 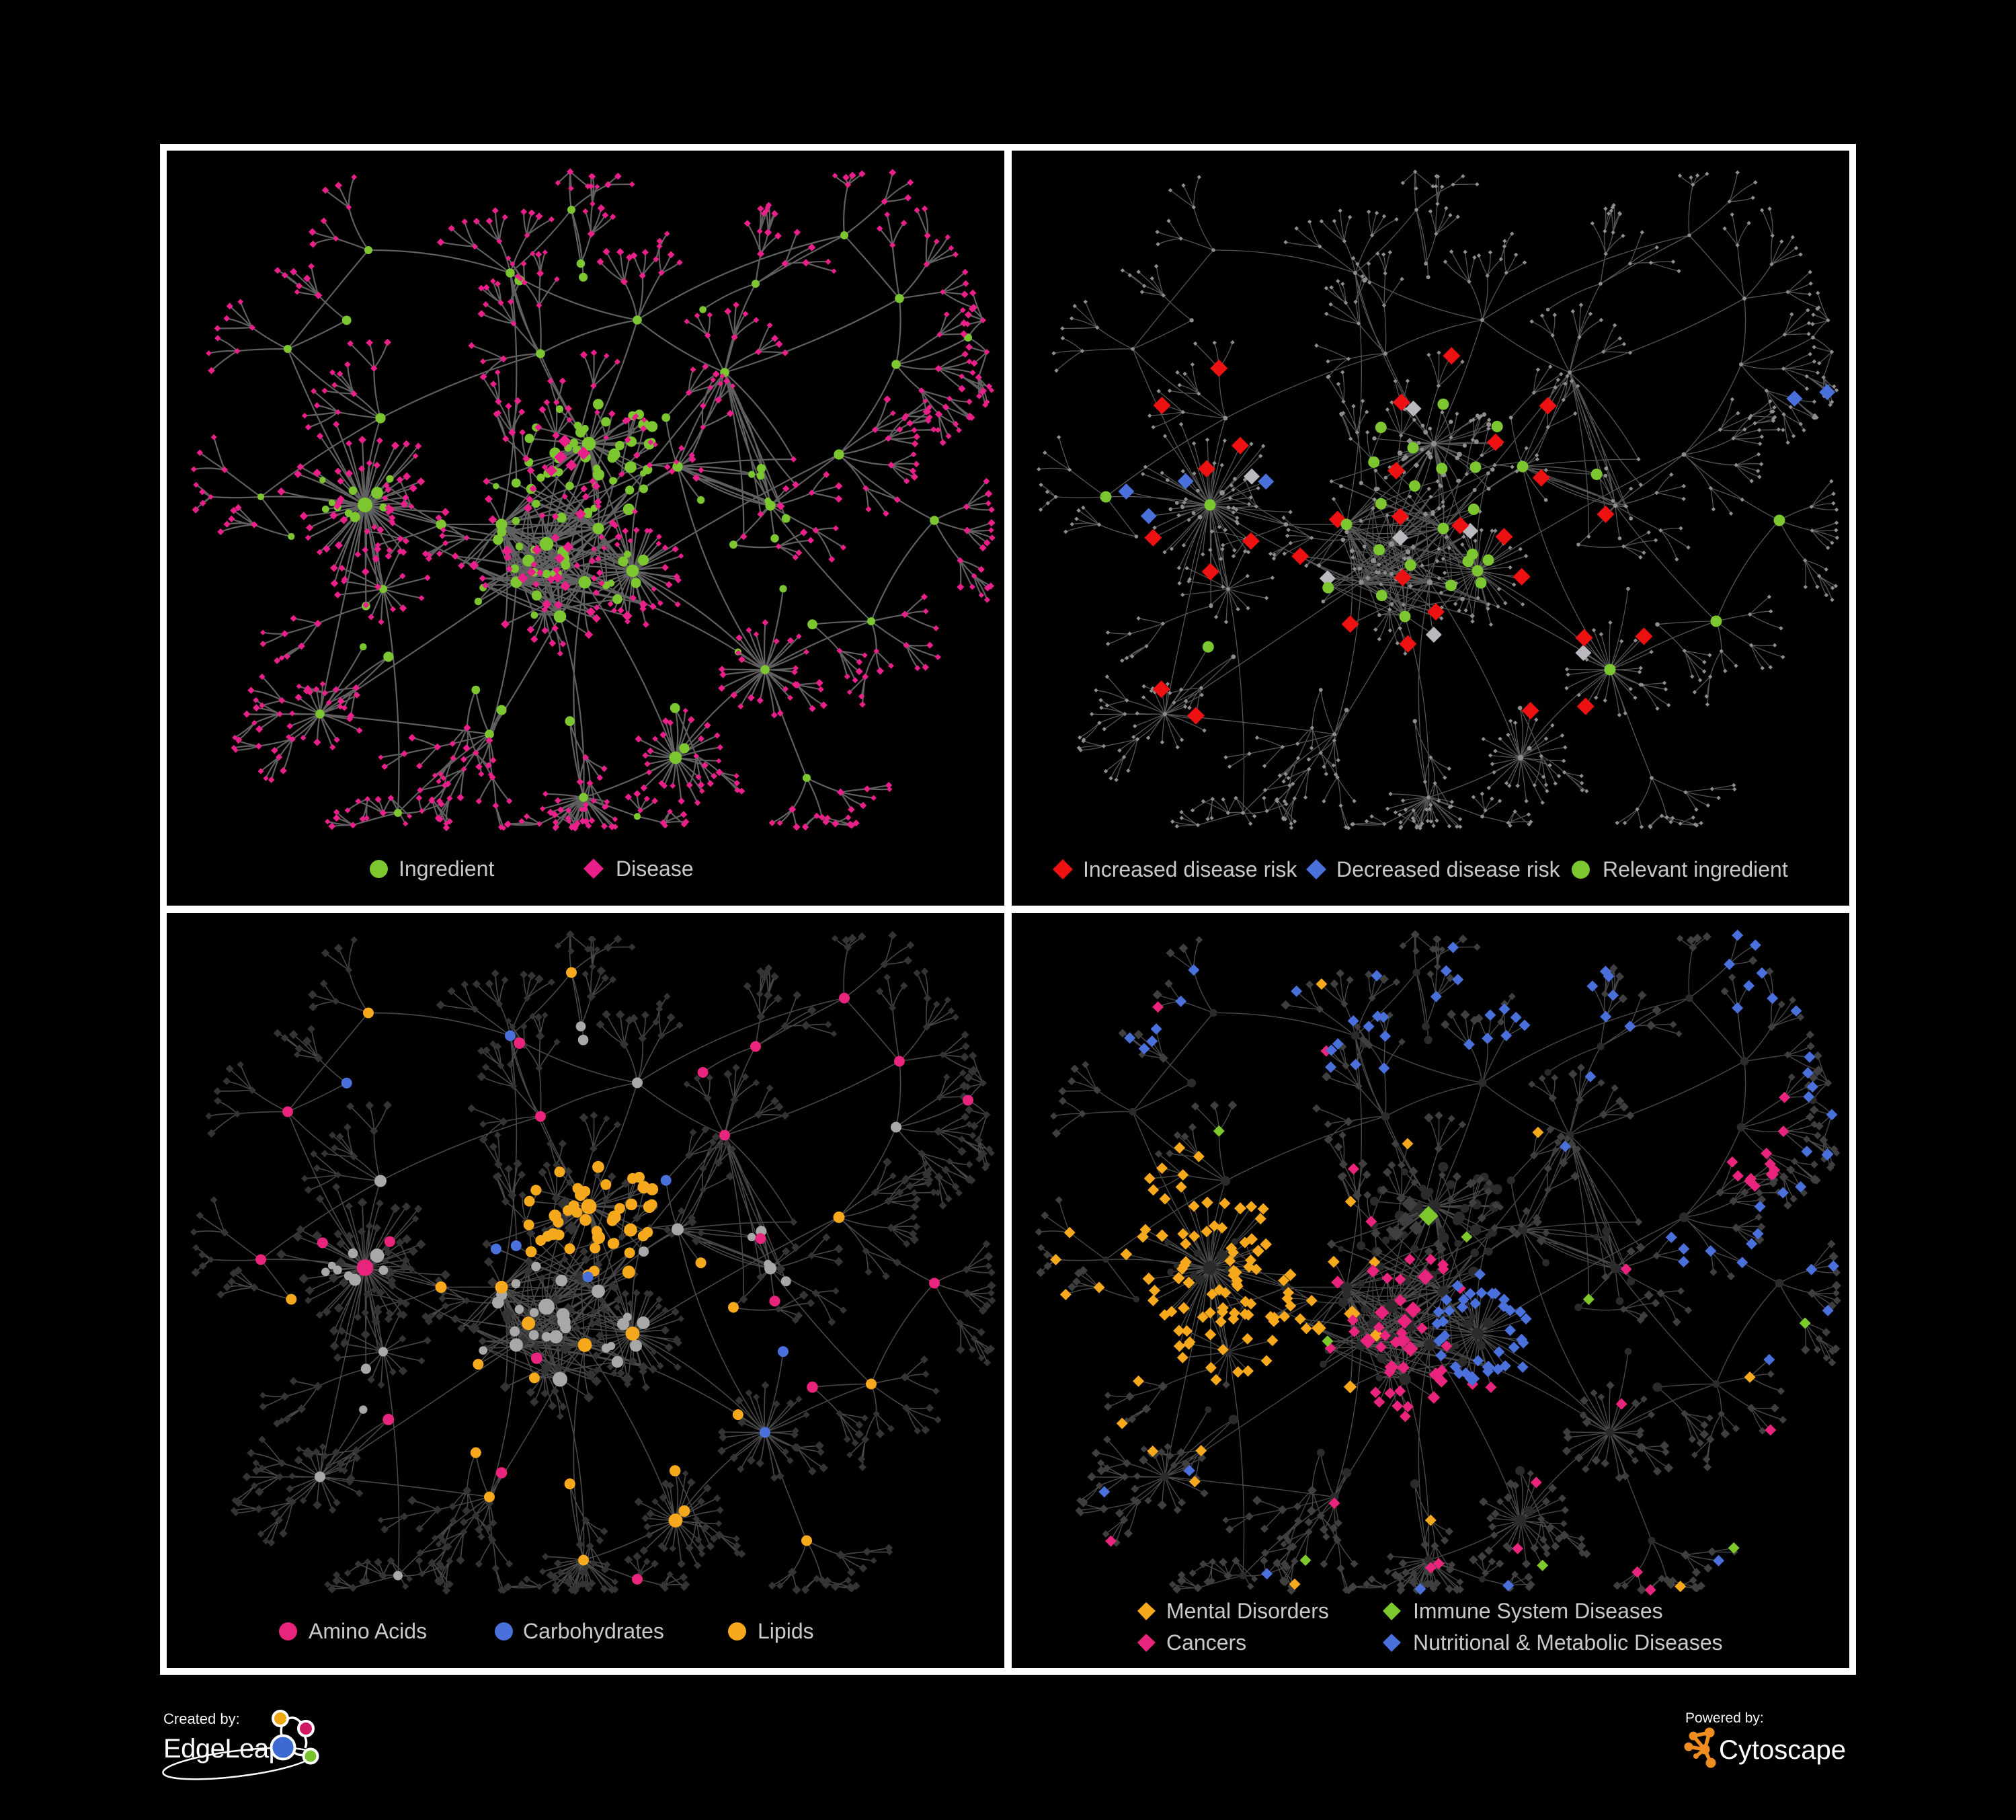 I want to click on svg-text: Cytoscape, so click(x=1782, y=1750).